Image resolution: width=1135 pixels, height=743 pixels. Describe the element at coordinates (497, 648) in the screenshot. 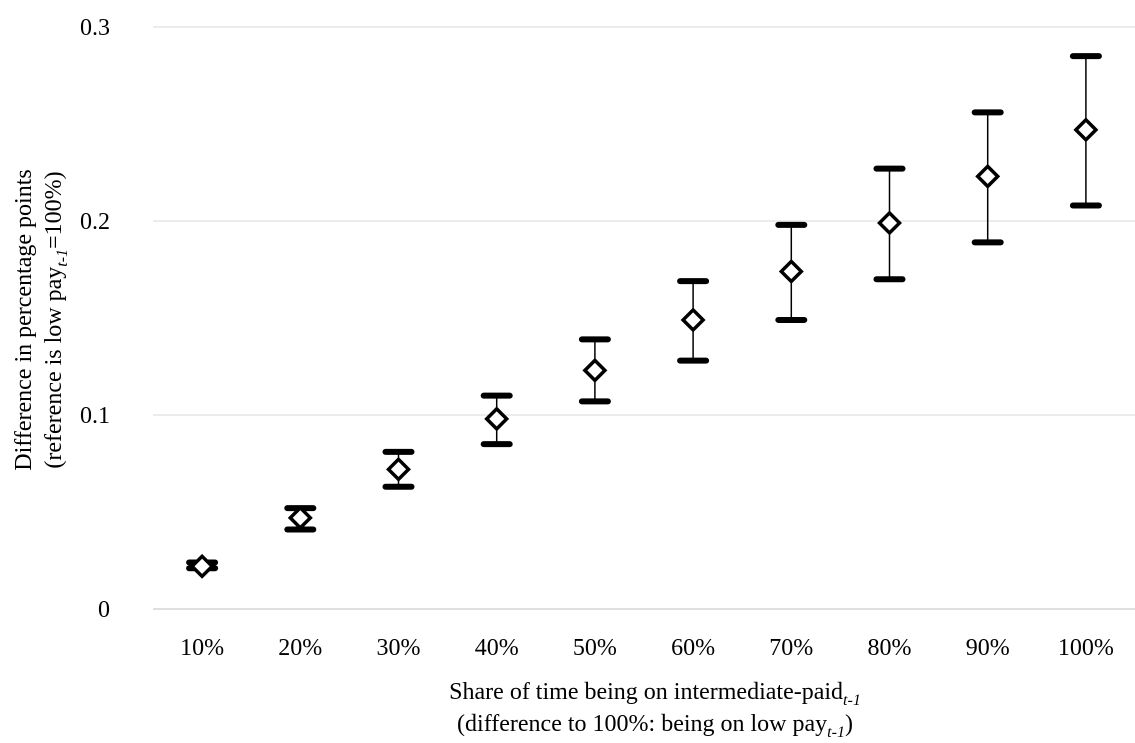

I see `x-tick-label: 40%` at that location.